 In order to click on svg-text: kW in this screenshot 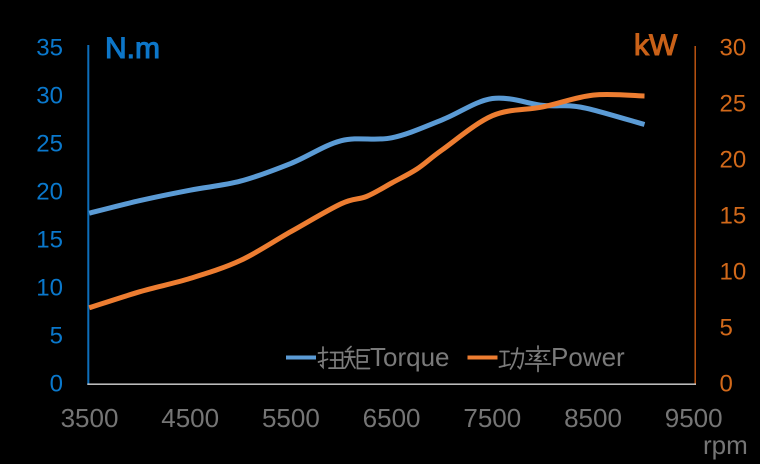, I will do `click(656, 45)`.